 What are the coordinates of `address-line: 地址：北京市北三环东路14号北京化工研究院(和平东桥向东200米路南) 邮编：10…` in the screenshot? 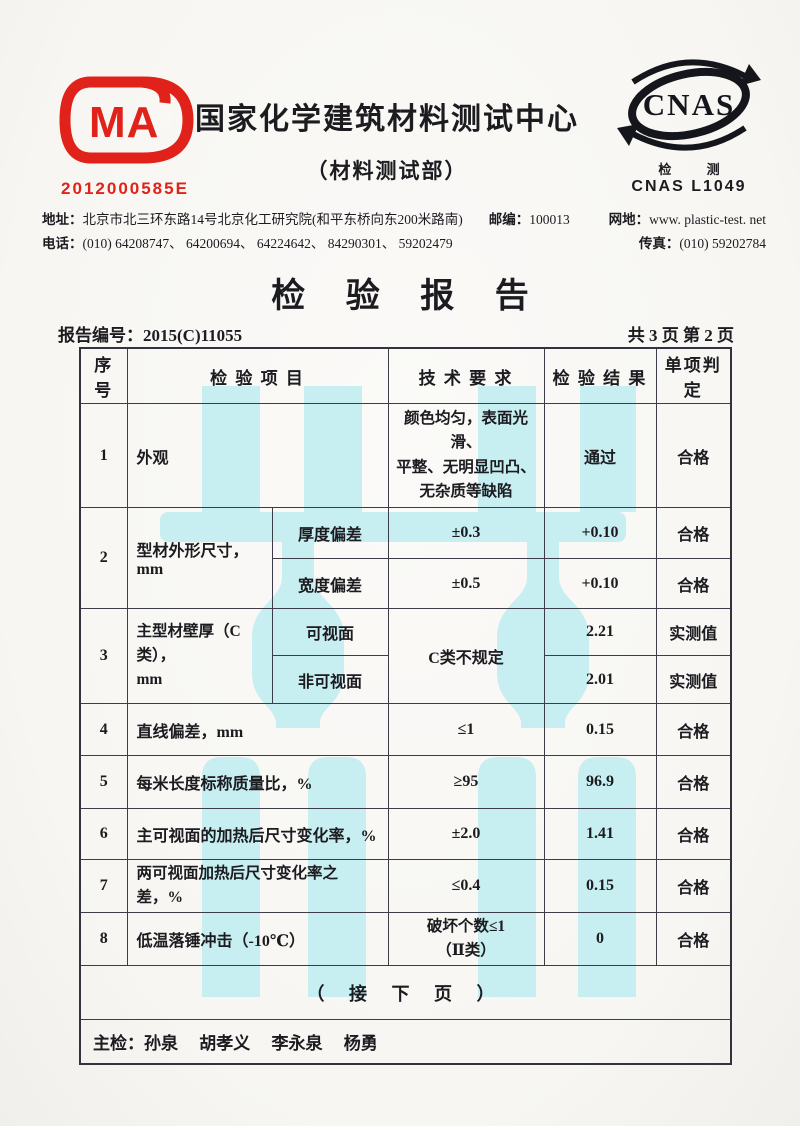 It's located at (306, 220).